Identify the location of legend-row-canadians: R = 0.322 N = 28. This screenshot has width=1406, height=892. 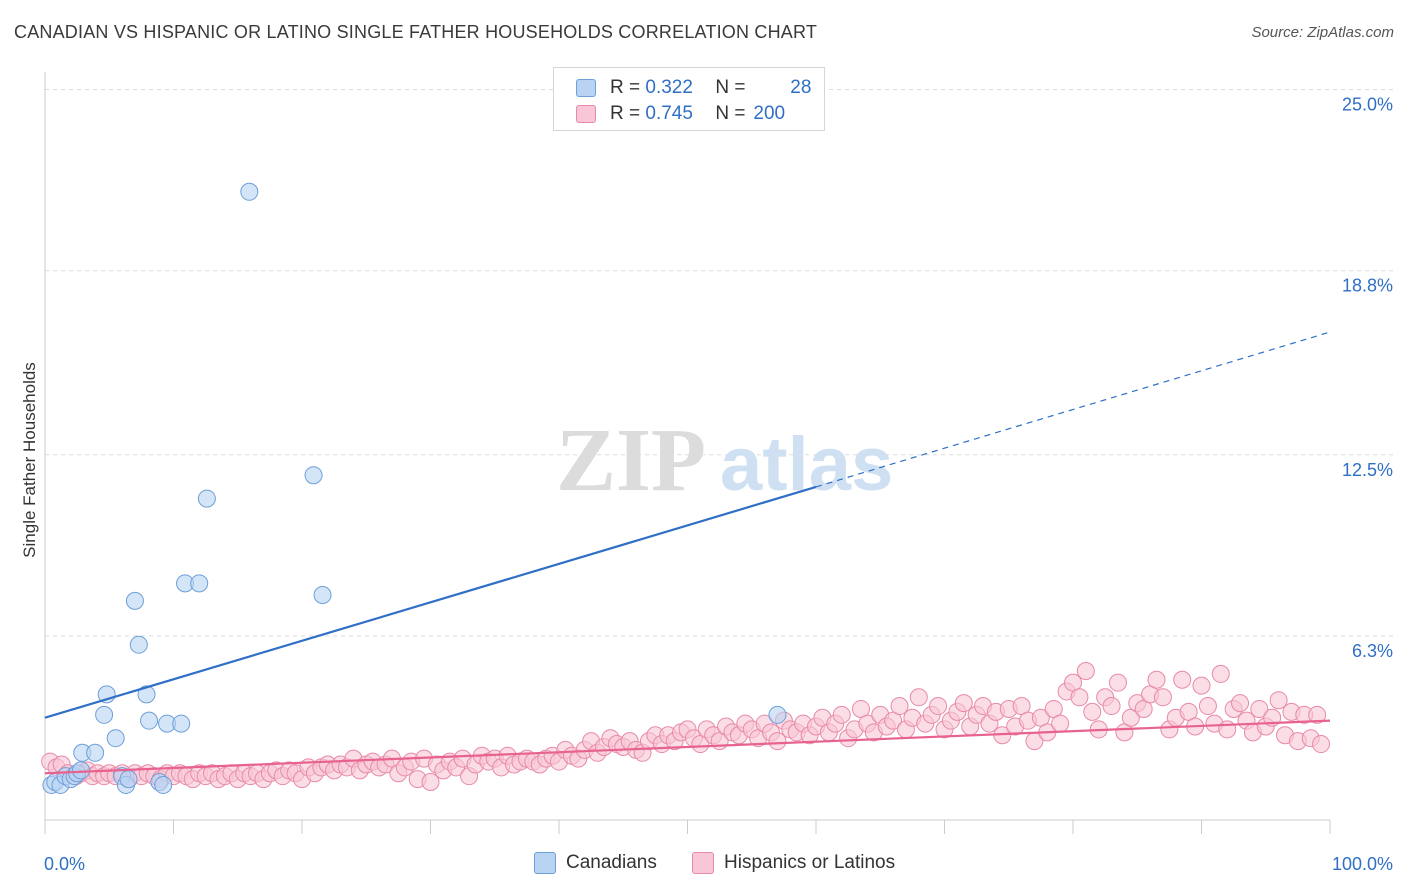
(693, 88).